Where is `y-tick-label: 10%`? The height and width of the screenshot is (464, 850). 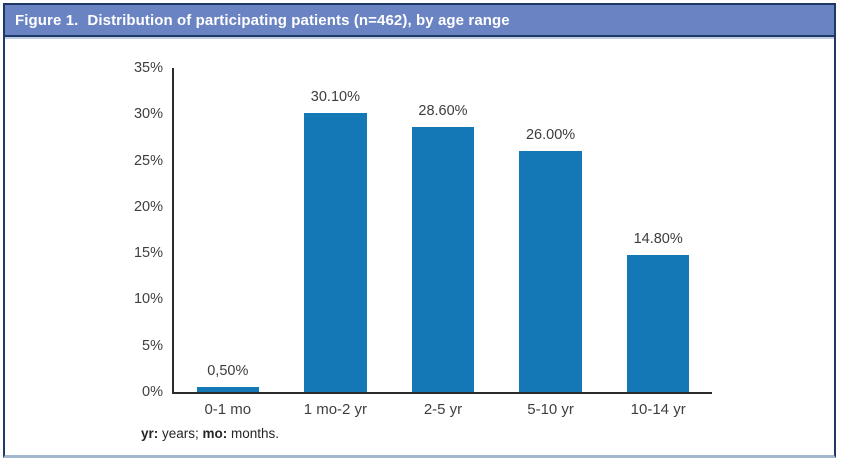 y-tick-label: 10% is located at coordinates (148, 299).